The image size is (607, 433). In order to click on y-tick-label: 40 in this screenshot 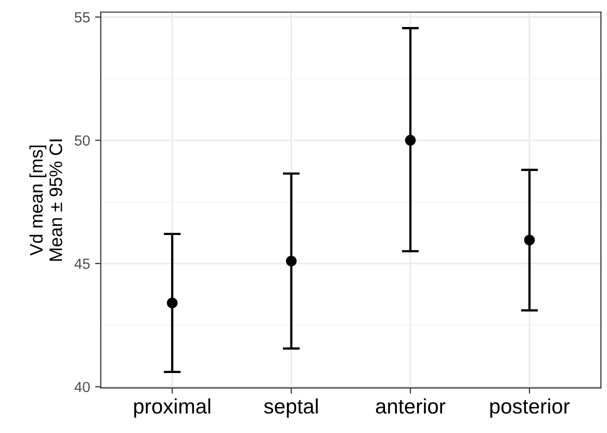, I will do `click(82, 387)`.